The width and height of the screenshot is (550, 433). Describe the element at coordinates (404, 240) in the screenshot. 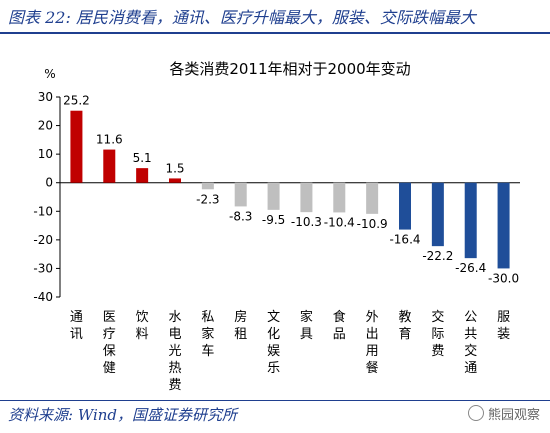

I see `value-label-10: -16.4` at that location.